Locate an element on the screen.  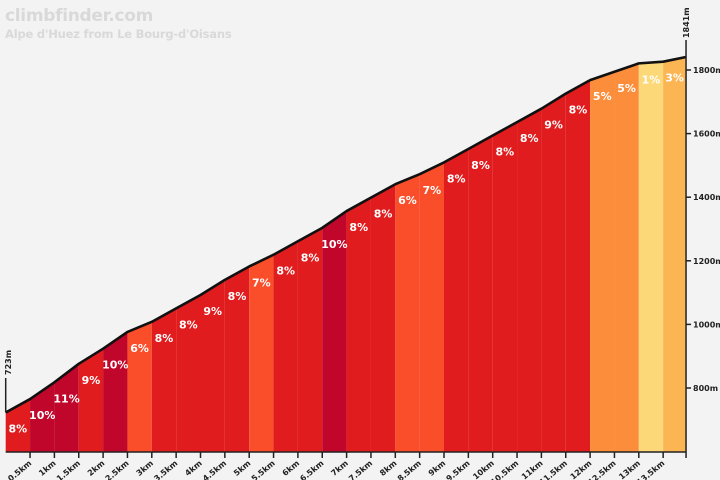
y-tick-label: 1400m is located at coordinates (706, 197).